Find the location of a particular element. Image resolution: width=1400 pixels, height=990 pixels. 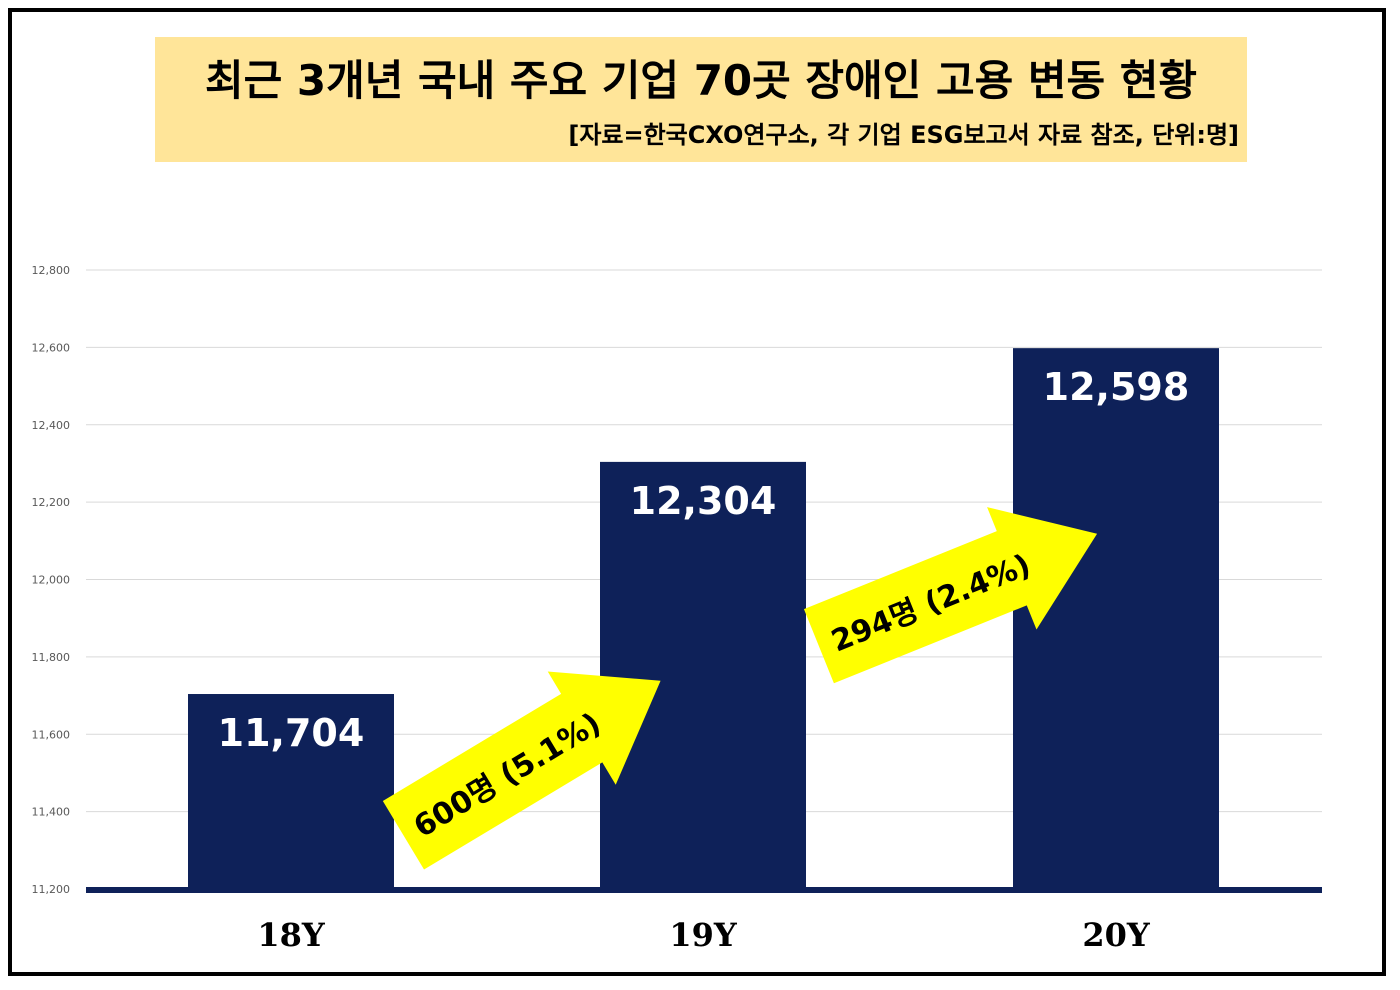

y-tick-label: 12,600 is located at coordinates (51, 347).